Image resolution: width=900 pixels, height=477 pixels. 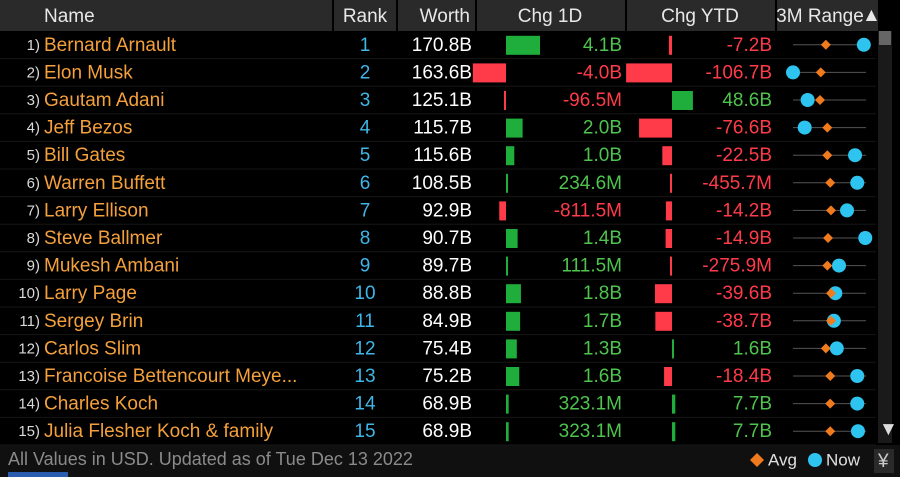 I want to click on net-worth: 108.5B, so click(x=442, y=183).